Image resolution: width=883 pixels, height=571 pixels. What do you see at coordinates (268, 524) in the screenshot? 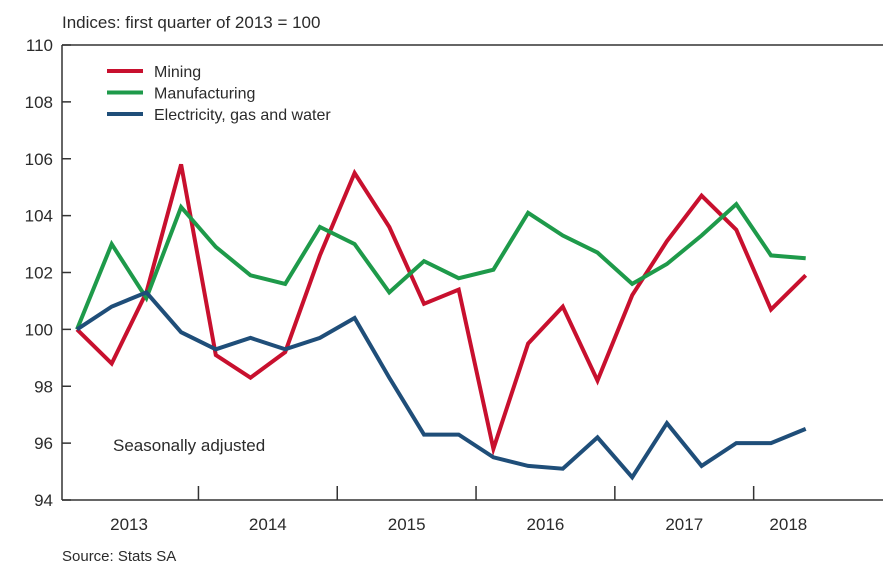
I see `x-tick-label: 2014` at bounding box center [268, 524].